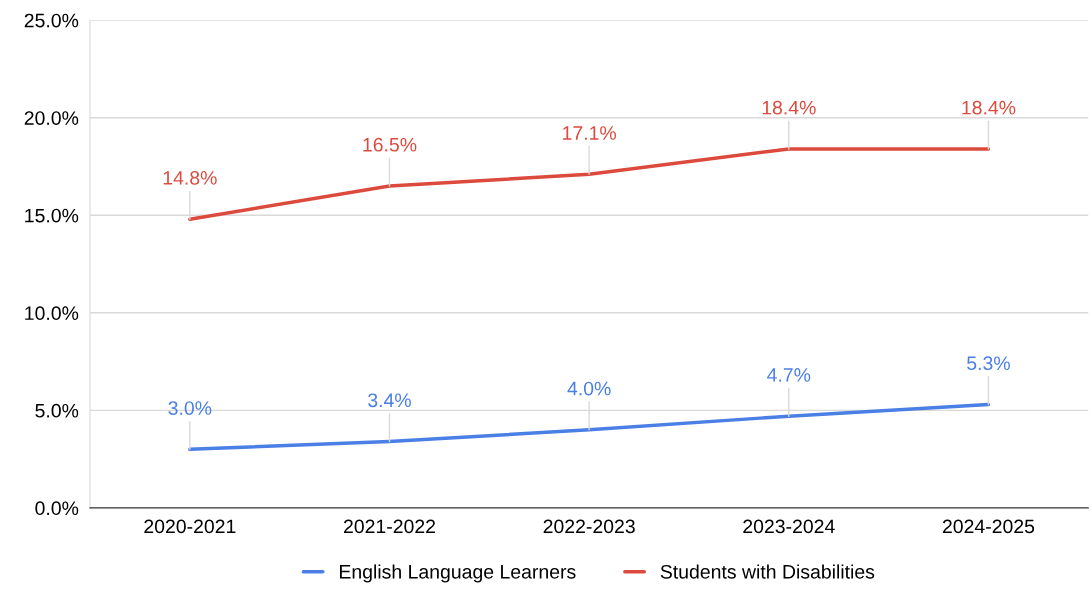 This screenshot has width=1091, height=594. What do you see at coordinates (190, 526) in the screenshot?
I see `x-tick-label: 2020-2021` at bounding box center [190, 526].